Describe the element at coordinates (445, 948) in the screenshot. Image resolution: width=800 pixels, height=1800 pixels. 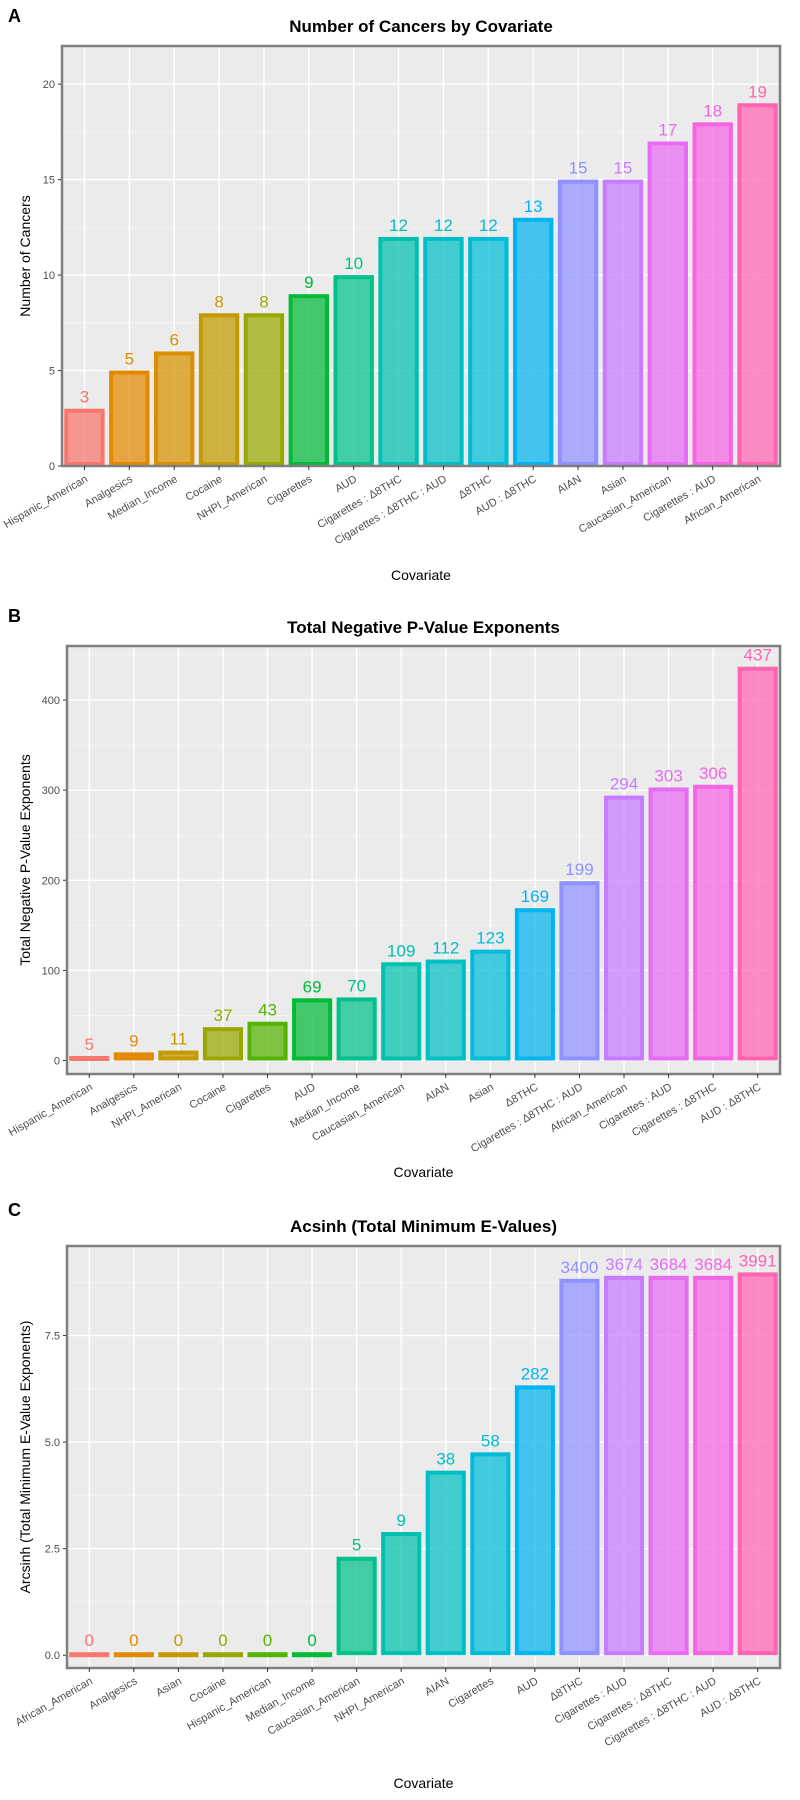
I see `data-label: 112` at that location.